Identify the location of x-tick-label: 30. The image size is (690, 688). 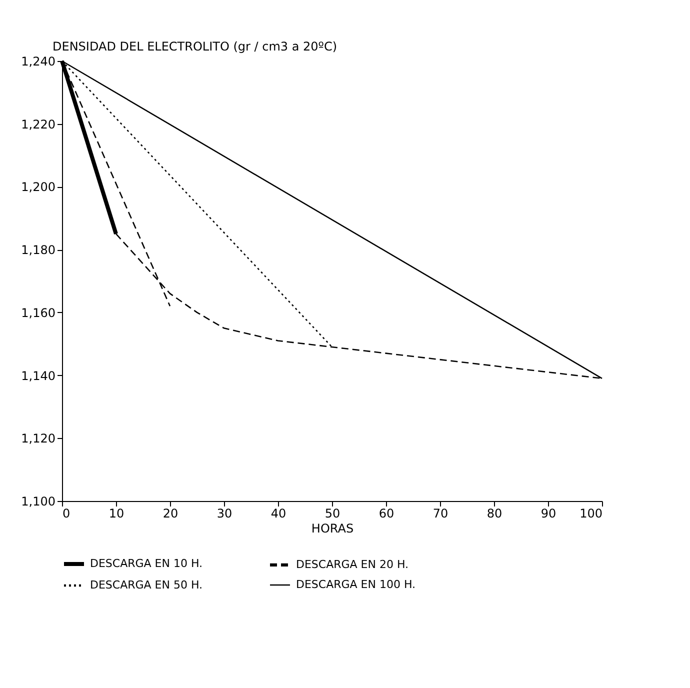
(224, 513).